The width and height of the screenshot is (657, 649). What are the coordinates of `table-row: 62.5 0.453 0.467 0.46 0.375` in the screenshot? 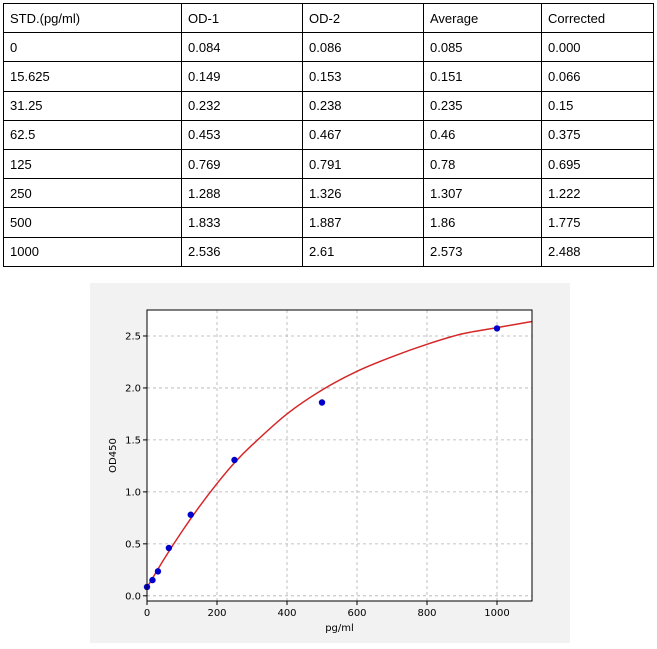 It's located at (328, 134).